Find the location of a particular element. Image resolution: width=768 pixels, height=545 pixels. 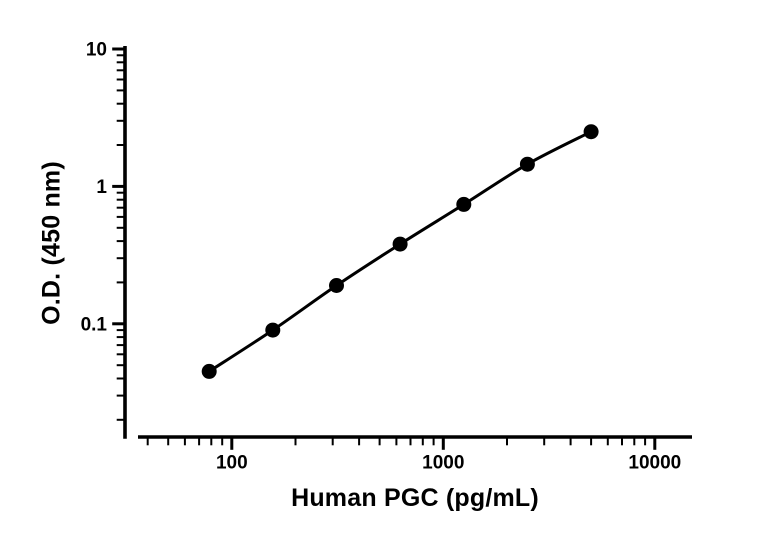

y-tick-label: 0.1 is located at coordinates (94, 324).